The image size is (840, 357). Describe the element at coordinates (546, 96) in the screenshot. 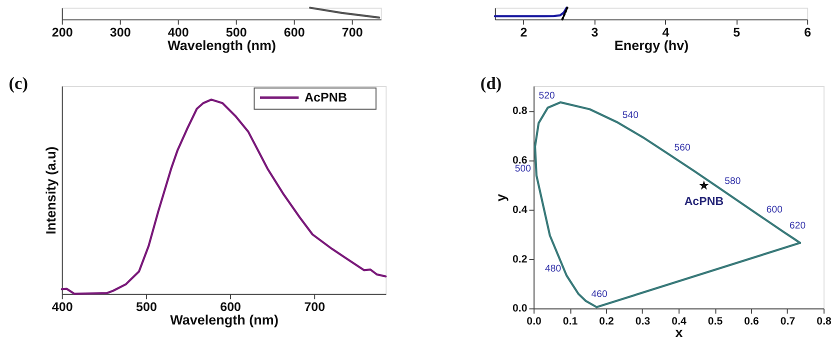

I see `annotation: 520` at that location.